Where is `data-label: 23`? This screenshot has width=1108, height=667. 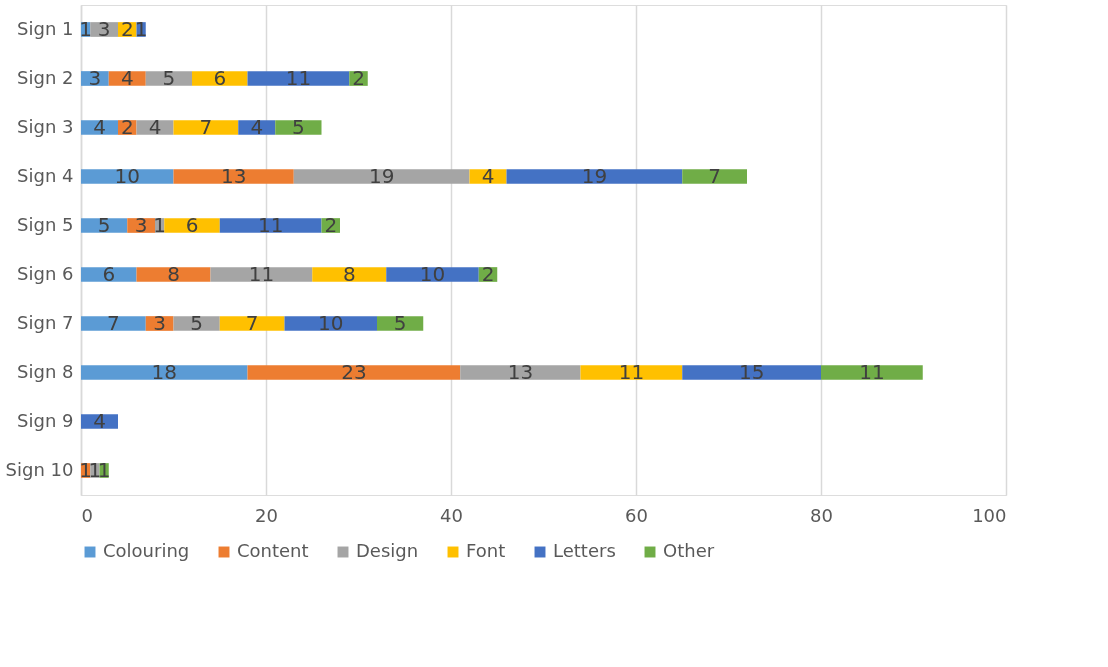 data-label: 23 is located at coordinates (354, 371).